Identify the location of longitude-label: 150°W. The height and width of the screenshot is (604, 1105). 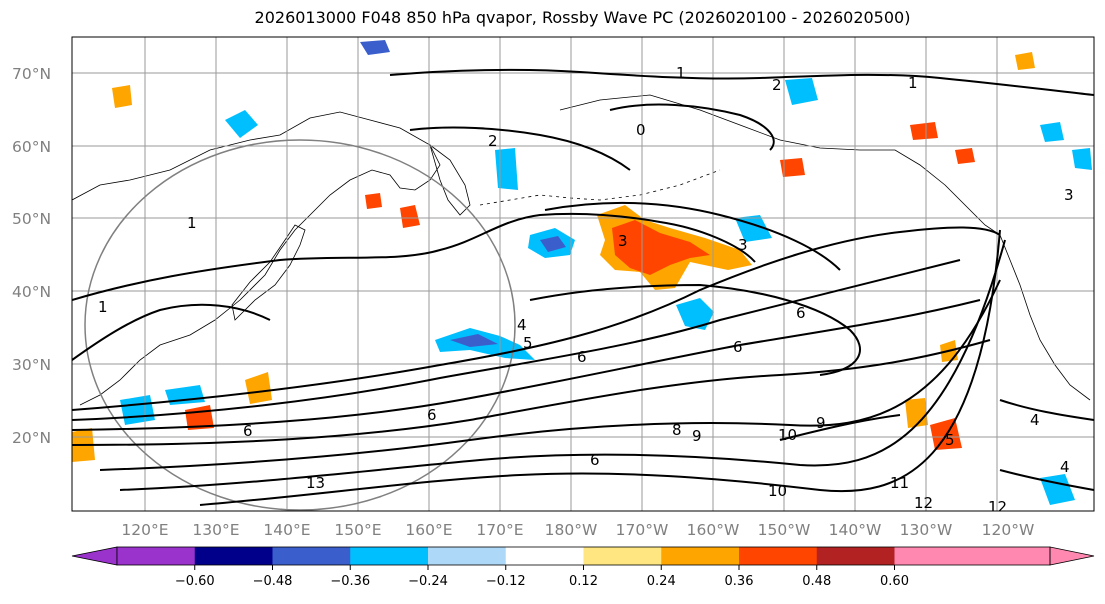
(784, 530).